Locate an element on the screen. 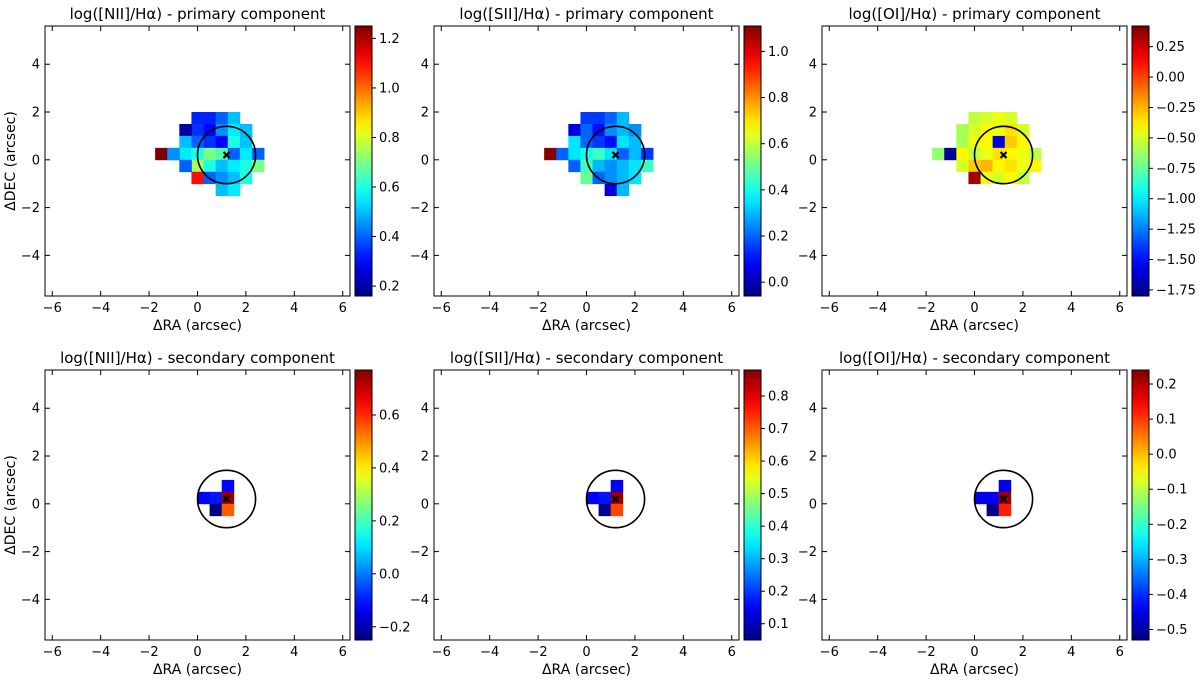  colorbar-tick-label: 0.5 is located at coordinates (778, 494).